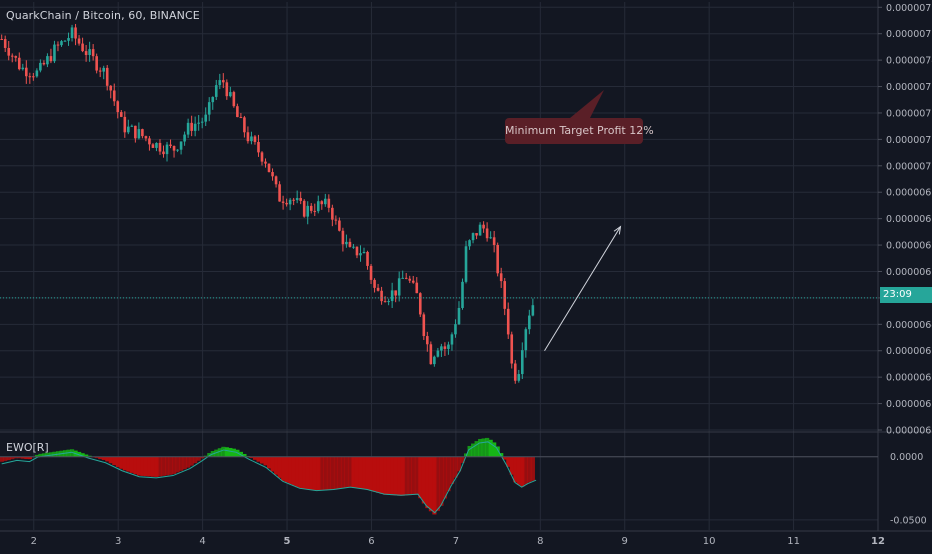 The image size is (932, 554). What do you see at coordinates (909, 431) in the screenshot?
I see `price-tick-label: 0.00000600` at bounding box center [909, 431].